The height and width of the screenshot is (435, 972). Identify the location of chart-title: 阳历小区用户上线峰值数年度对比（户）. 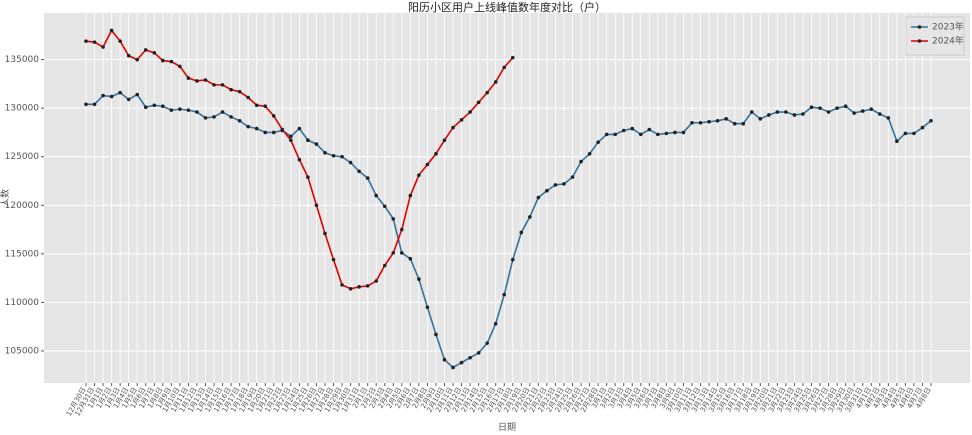
(507, 7).